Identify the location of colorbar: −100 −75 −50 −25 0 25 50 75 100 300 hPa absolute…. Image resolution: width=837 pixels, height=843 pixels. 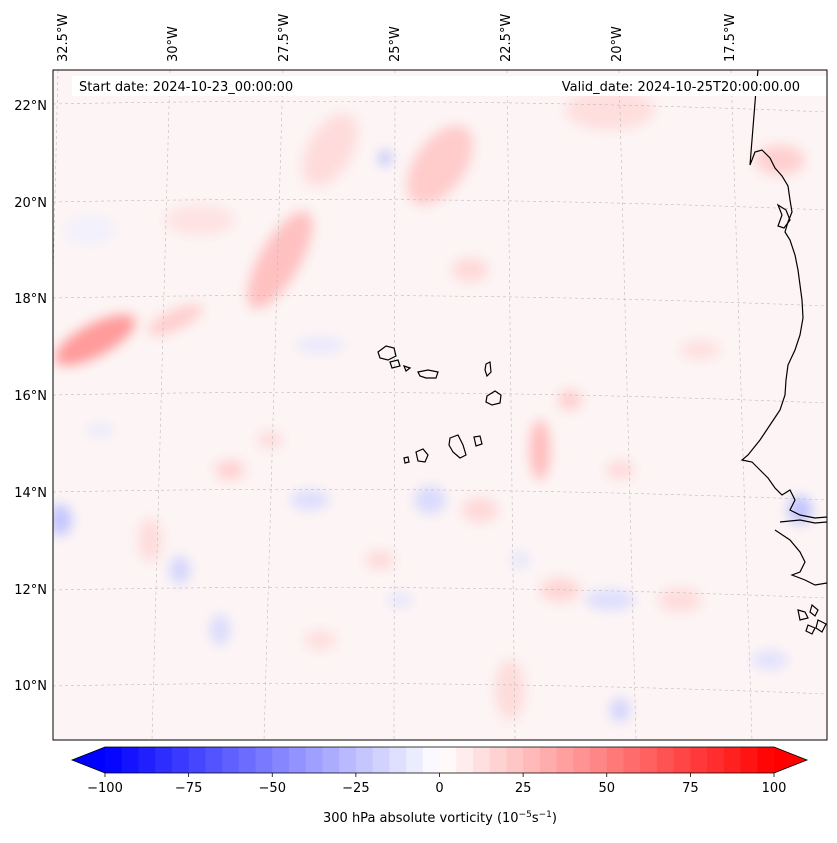
(439, 786).